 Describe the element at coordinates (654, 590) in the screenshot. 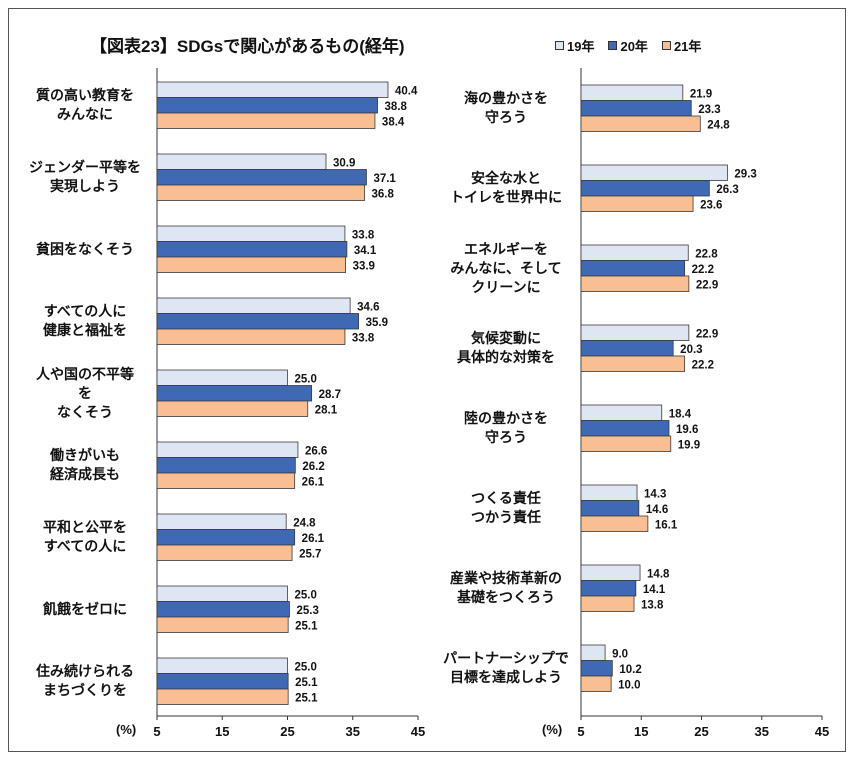

I see `data-label: 14.1` at that location.